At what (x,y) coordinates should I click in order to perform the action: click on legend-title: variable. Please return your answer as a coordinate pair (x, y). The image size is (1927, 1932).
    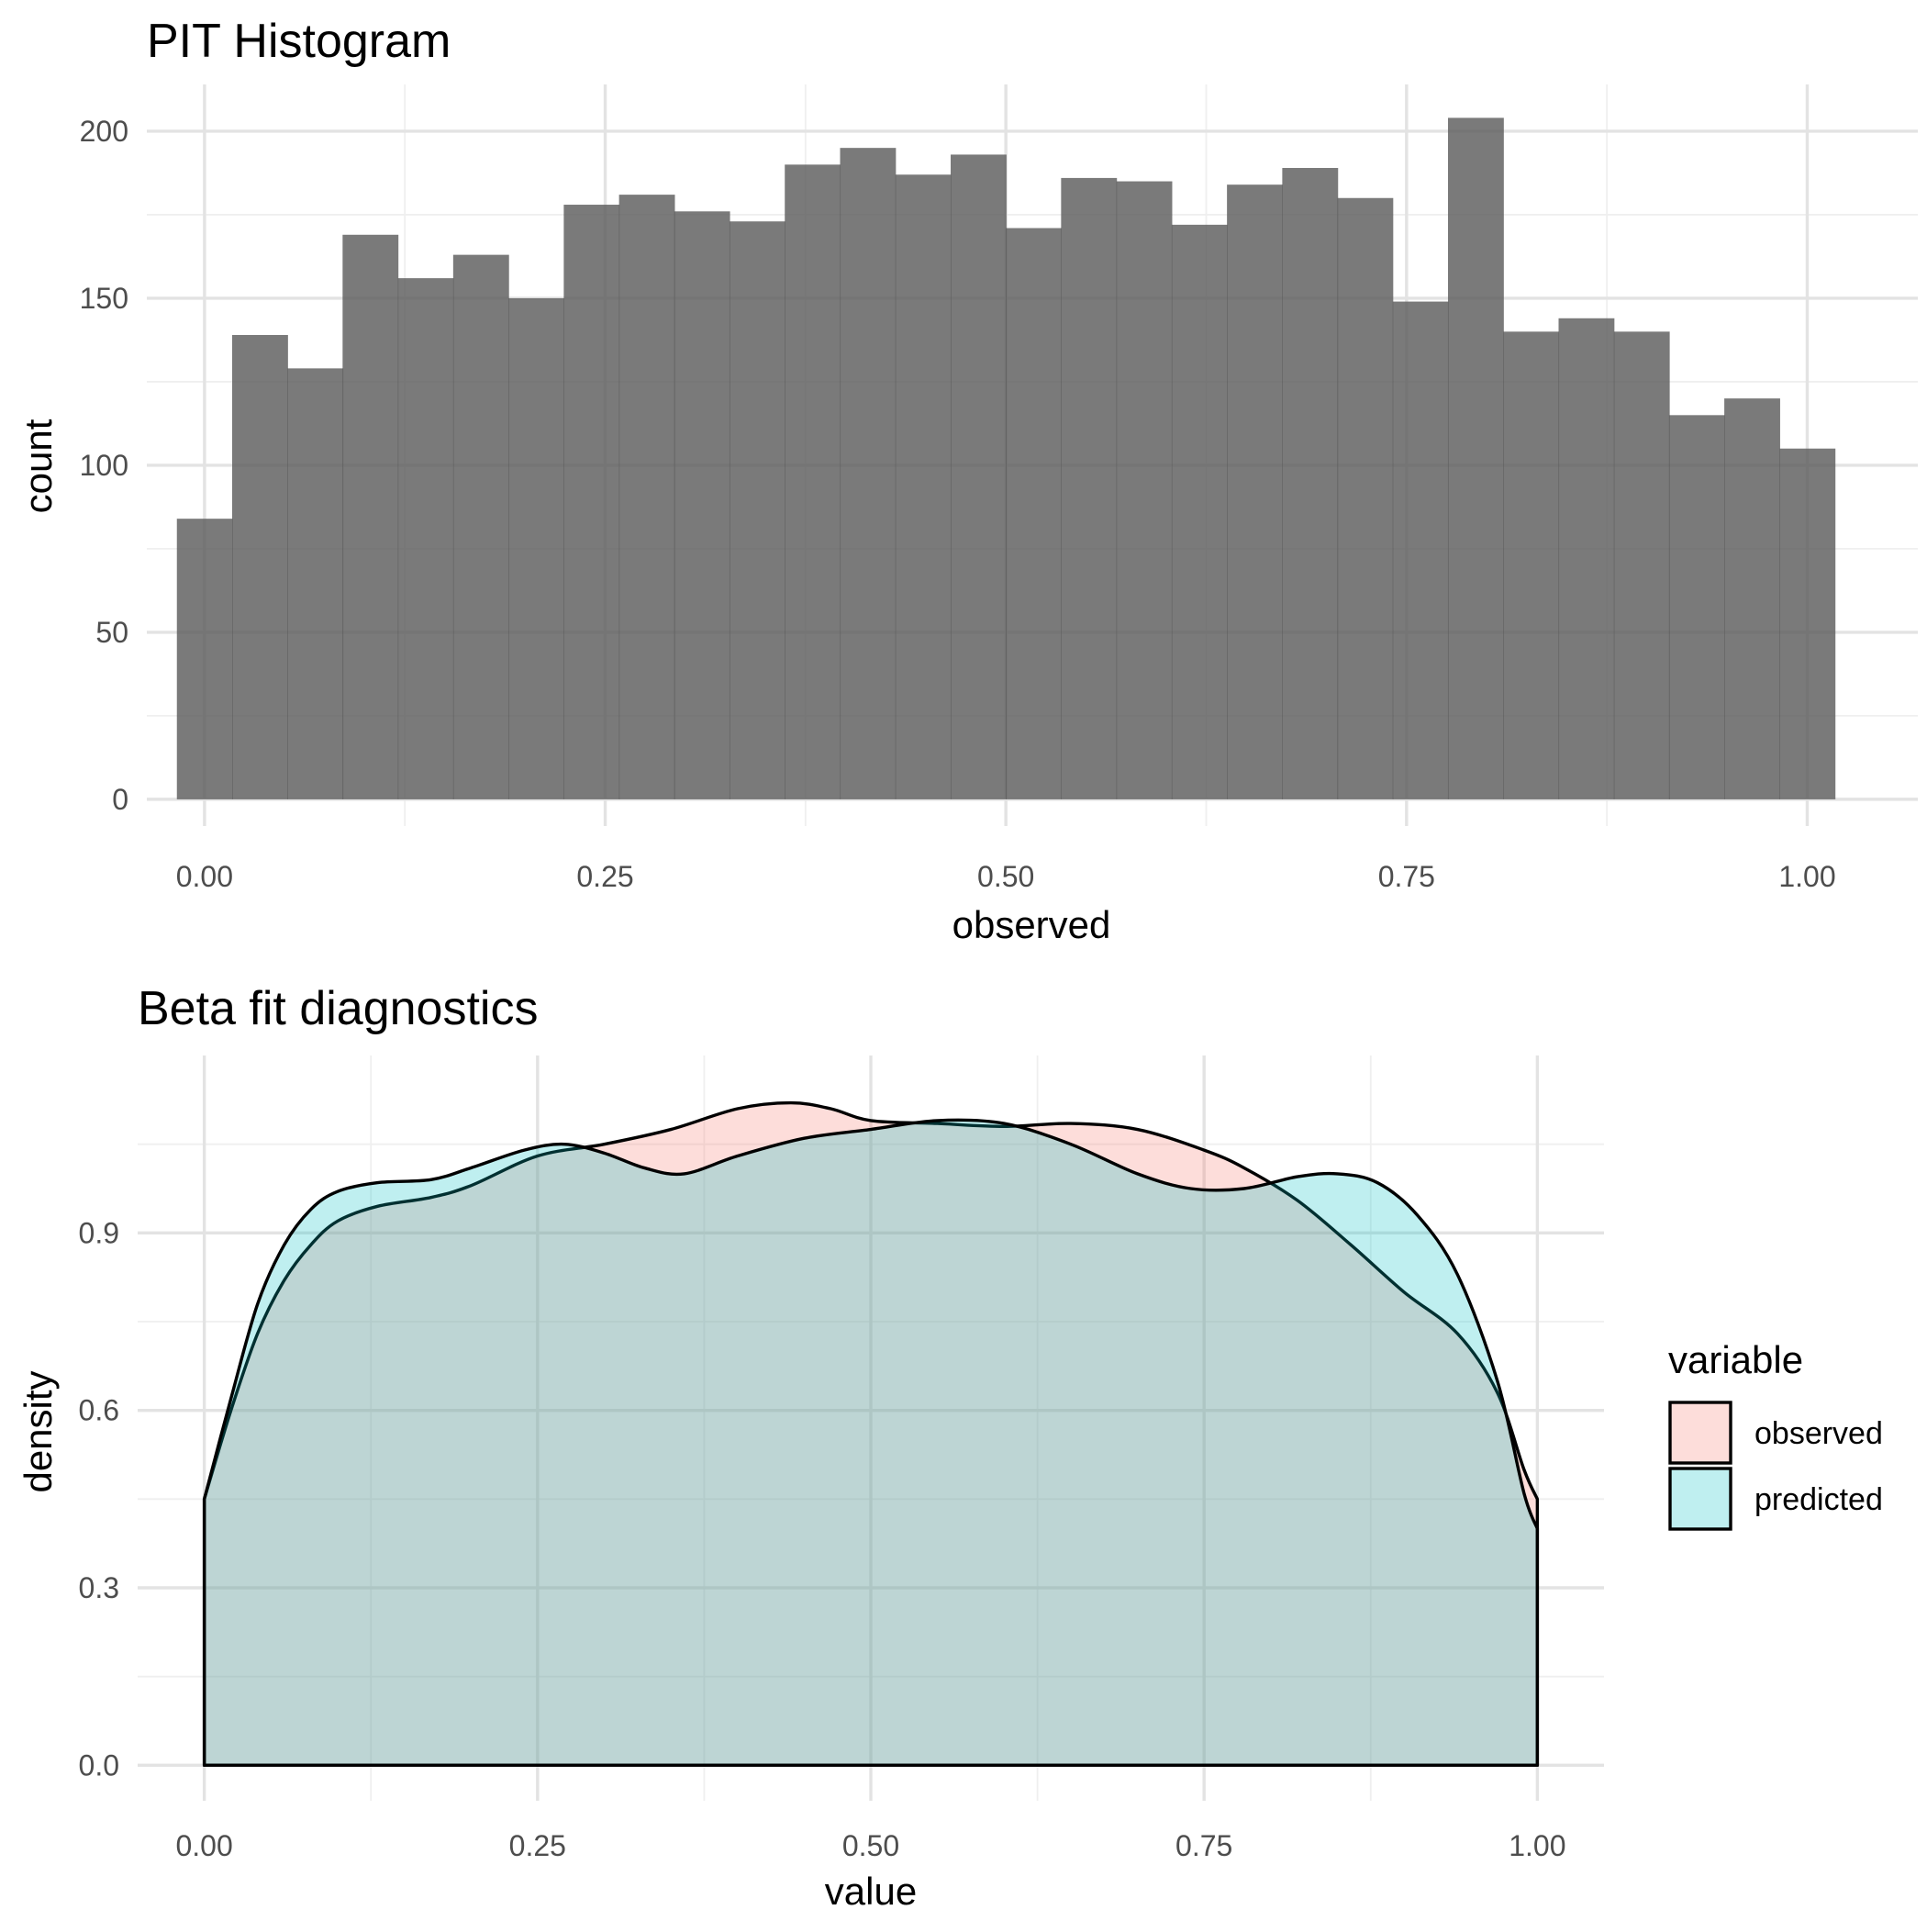
    Looking at the image, I should click on (1735, 1359).